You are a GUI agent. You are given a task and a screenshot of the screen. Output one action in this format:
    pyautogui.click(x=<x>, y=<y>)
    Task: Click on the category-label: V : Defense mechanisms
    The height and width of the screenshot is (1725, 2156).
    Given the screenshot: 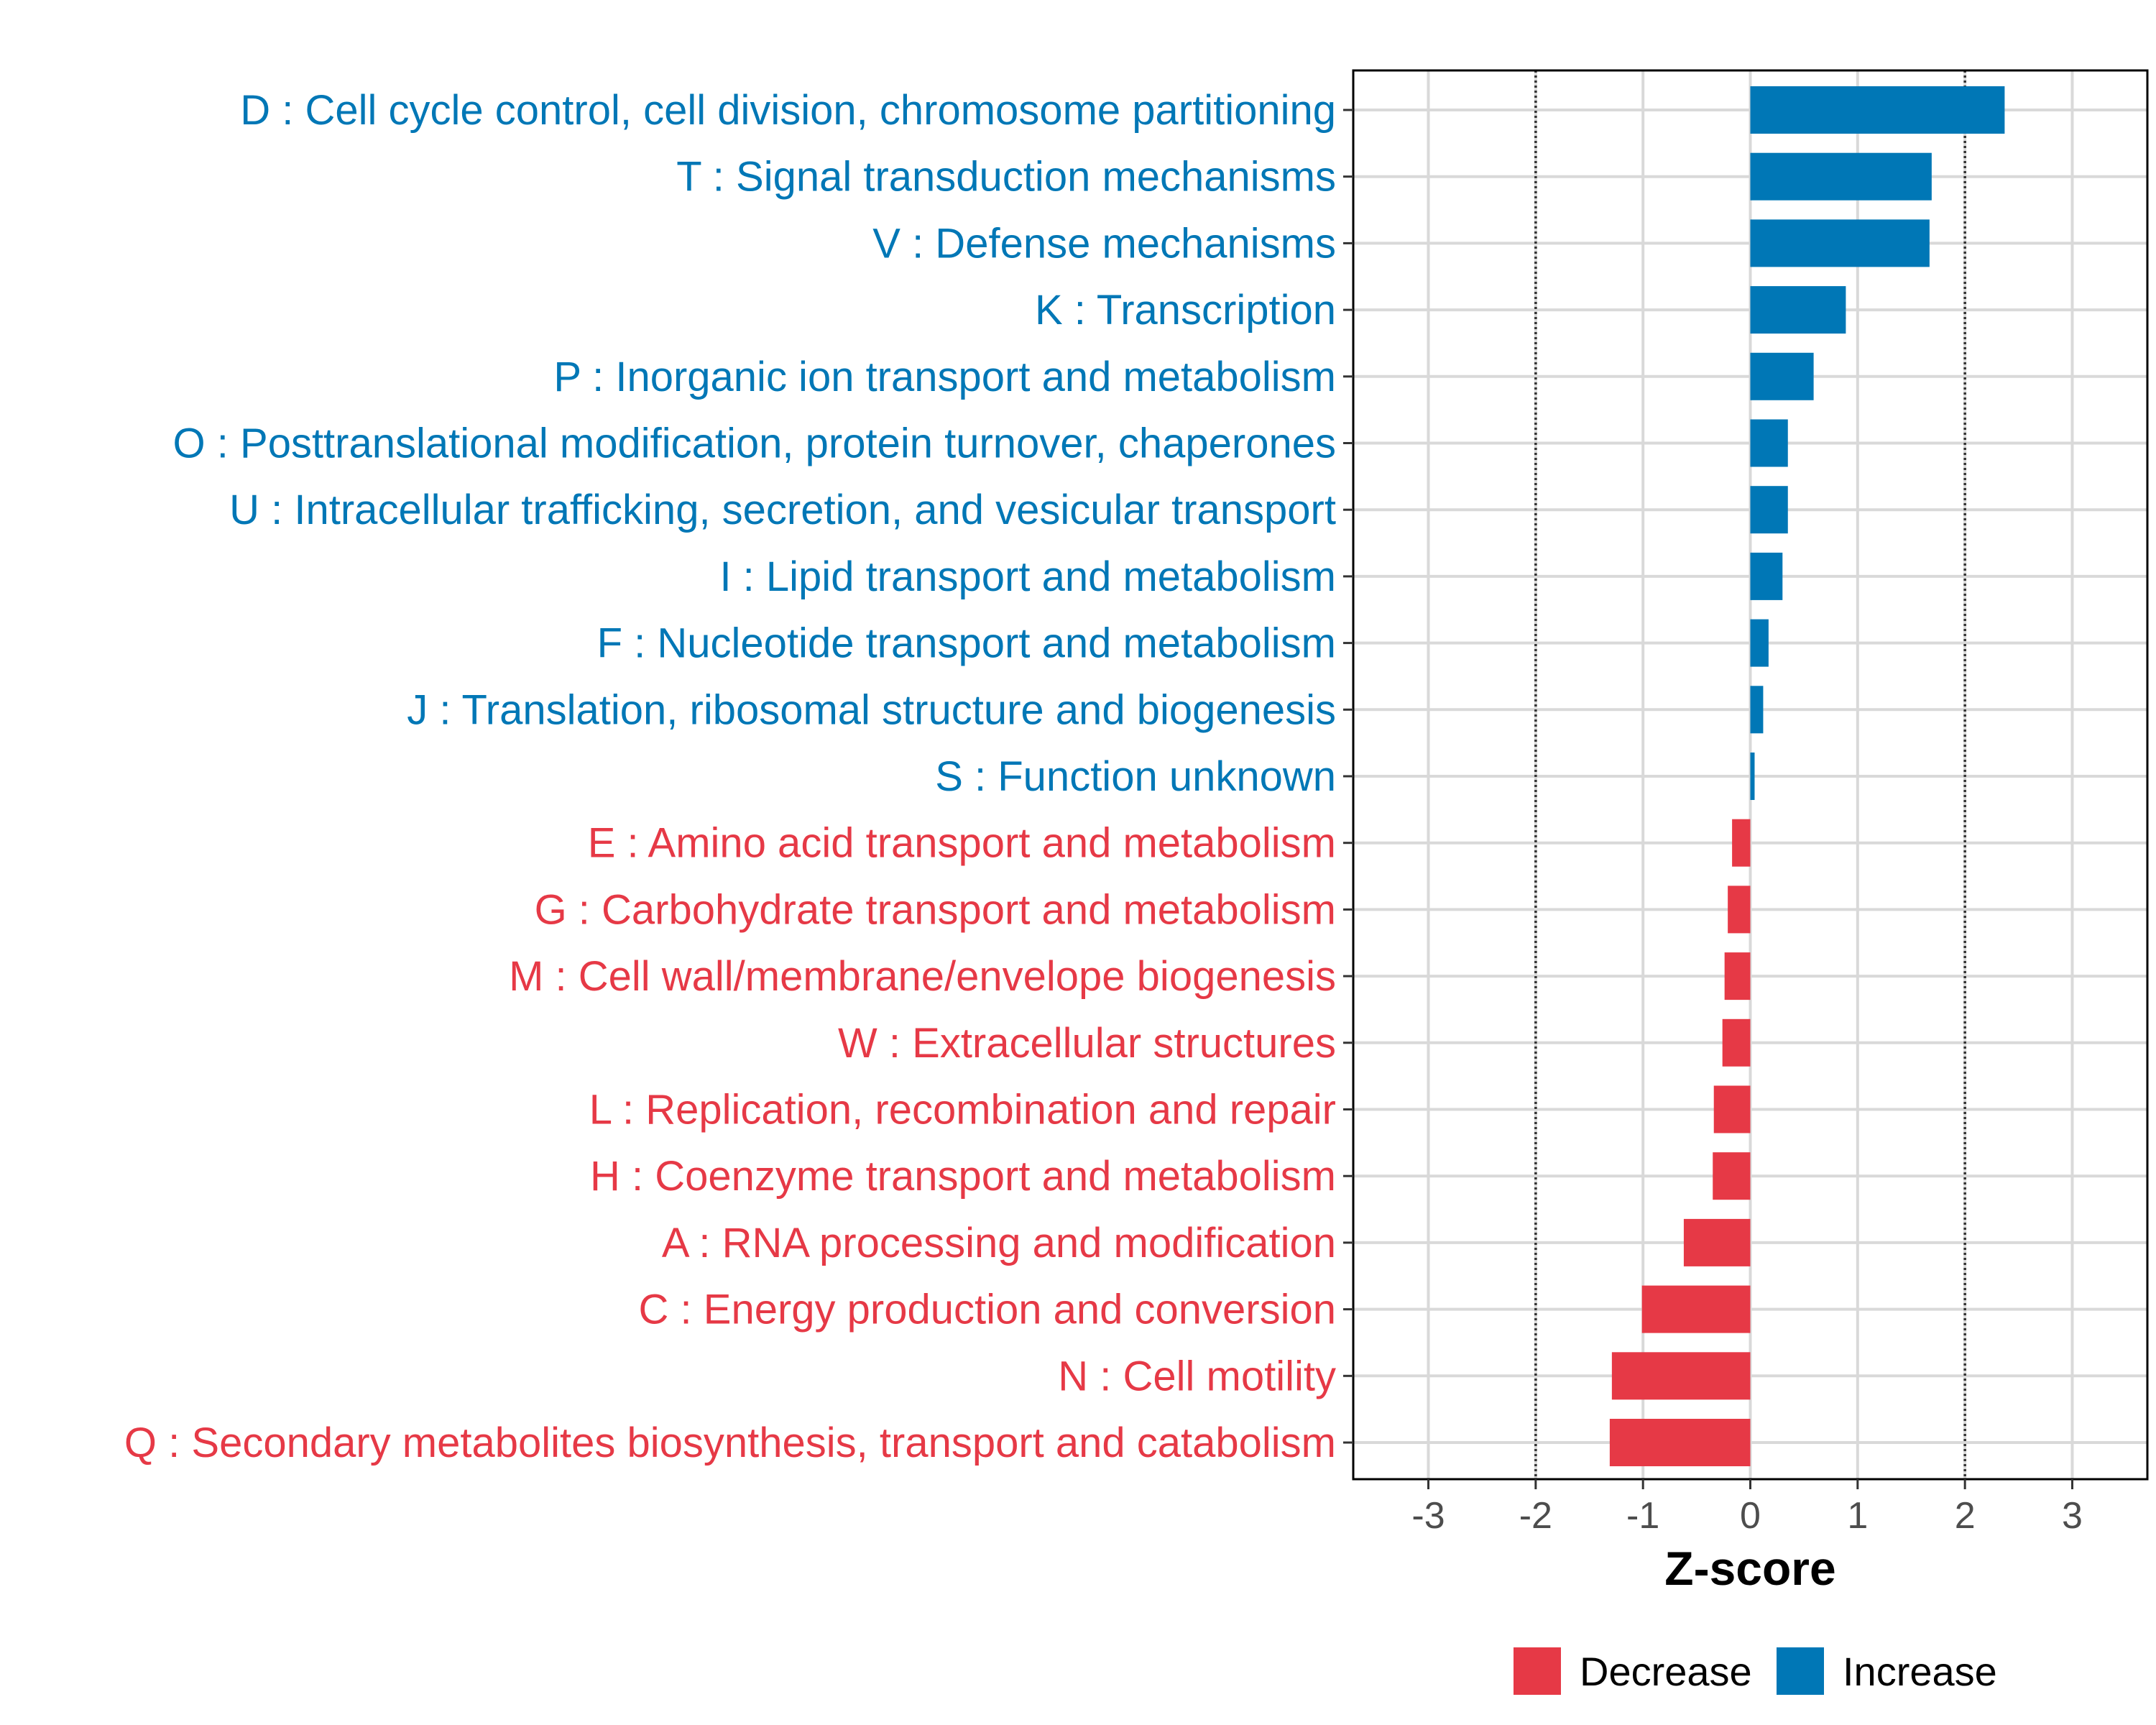 What is the action you would take?
    pyautogui.click(x=1104, y=243)
    